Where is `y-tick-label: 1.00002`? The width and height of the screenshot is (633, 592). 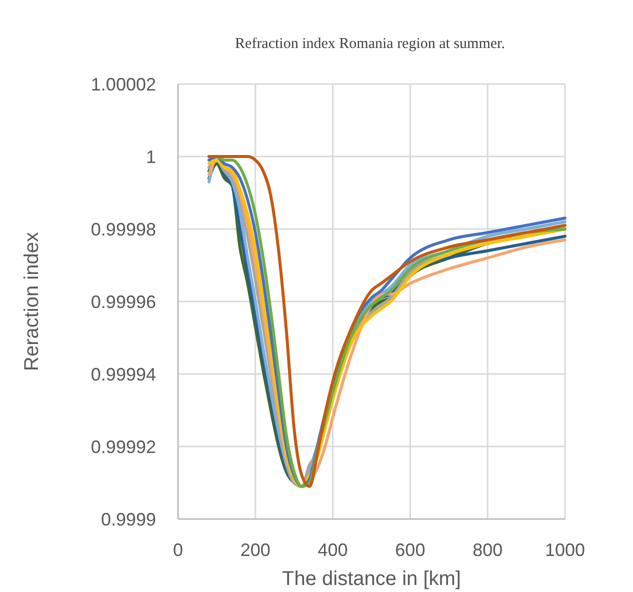 y-tick-label: 1.00002 is located at coordinates (123, 84).